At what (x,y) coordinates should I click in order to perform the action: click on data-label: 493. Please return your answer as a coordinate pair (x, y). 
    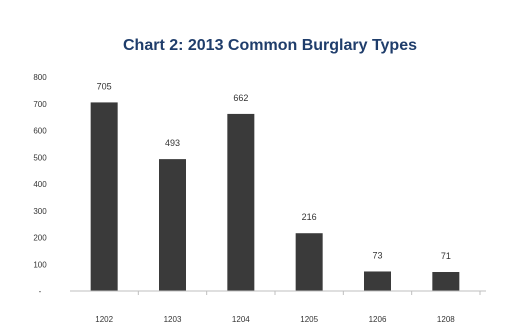
    Looking at the image, I should click on (172, 143).